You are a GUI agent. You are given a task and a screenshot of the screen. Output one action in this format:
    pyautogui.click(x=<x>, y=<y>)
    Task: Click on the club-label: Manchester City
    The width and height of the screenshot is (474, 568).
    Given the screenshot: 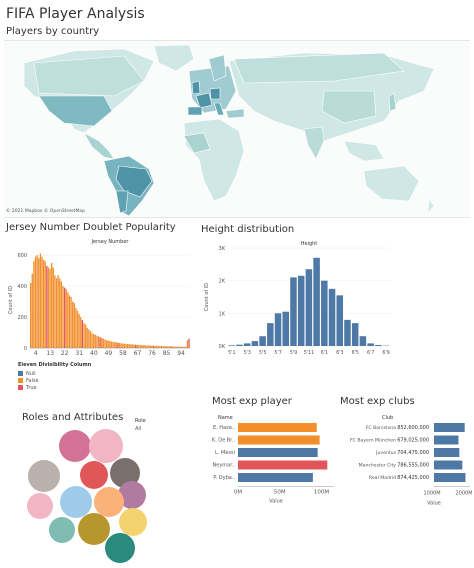 What is the action you would take?
    pyautogui.click(x=378, y=466)
    